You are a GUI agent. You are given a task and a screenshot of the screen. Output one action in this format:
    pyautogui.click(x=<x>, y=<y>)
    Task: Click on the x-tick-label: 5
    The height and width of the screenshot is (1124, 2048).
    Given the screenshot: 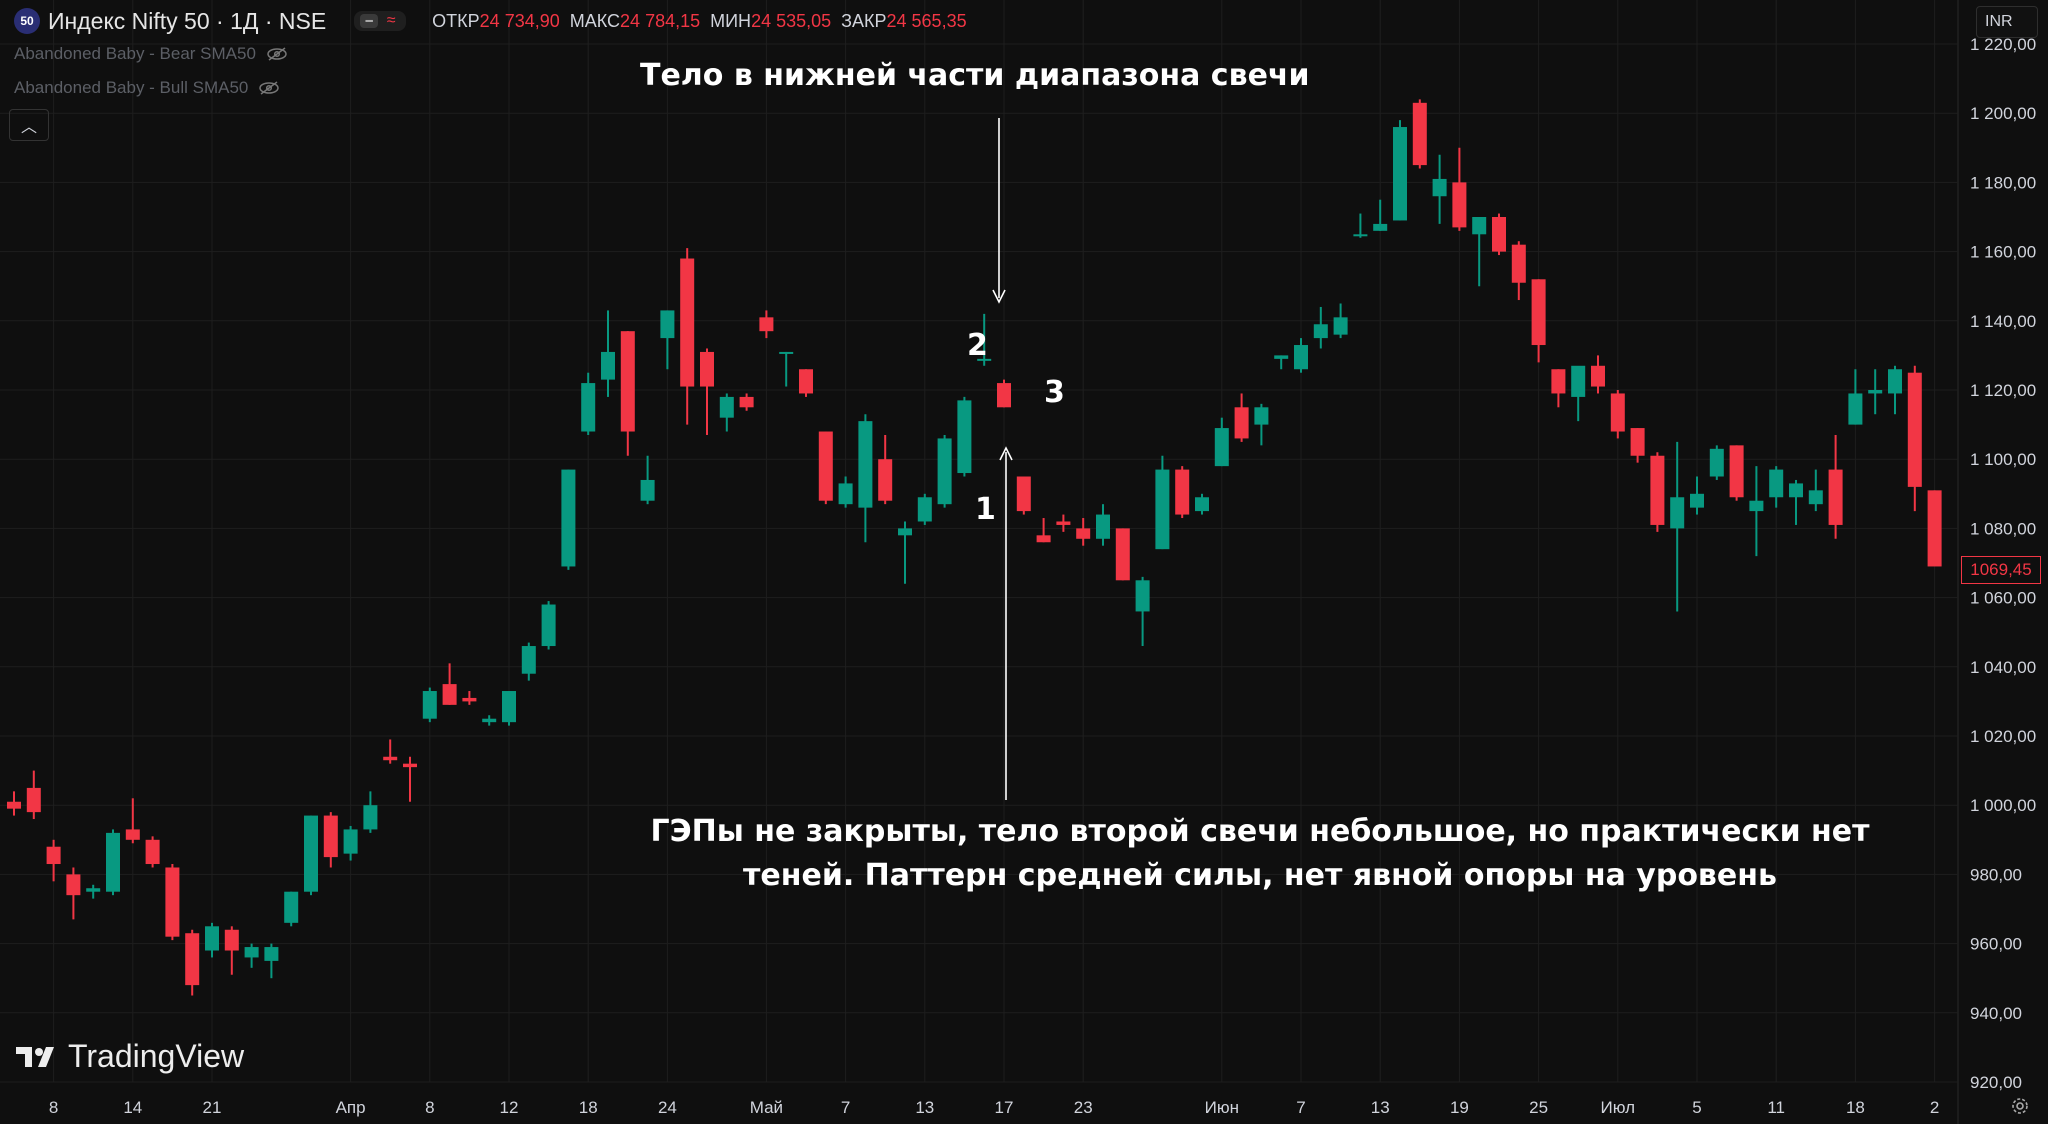 What is the action you would take?
    pyautogui.click(x=1696, y=1107)
    